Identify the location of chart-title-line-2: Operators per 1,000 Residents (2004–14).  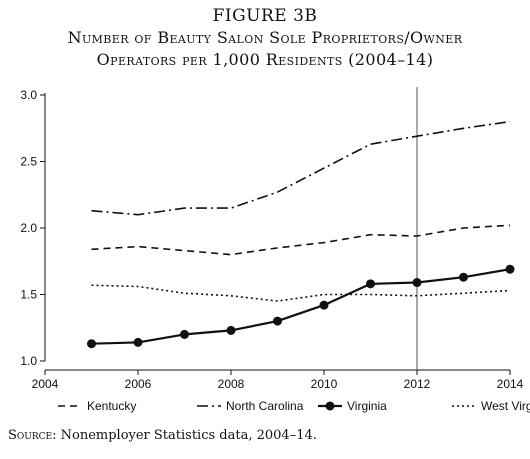
(265, 59).